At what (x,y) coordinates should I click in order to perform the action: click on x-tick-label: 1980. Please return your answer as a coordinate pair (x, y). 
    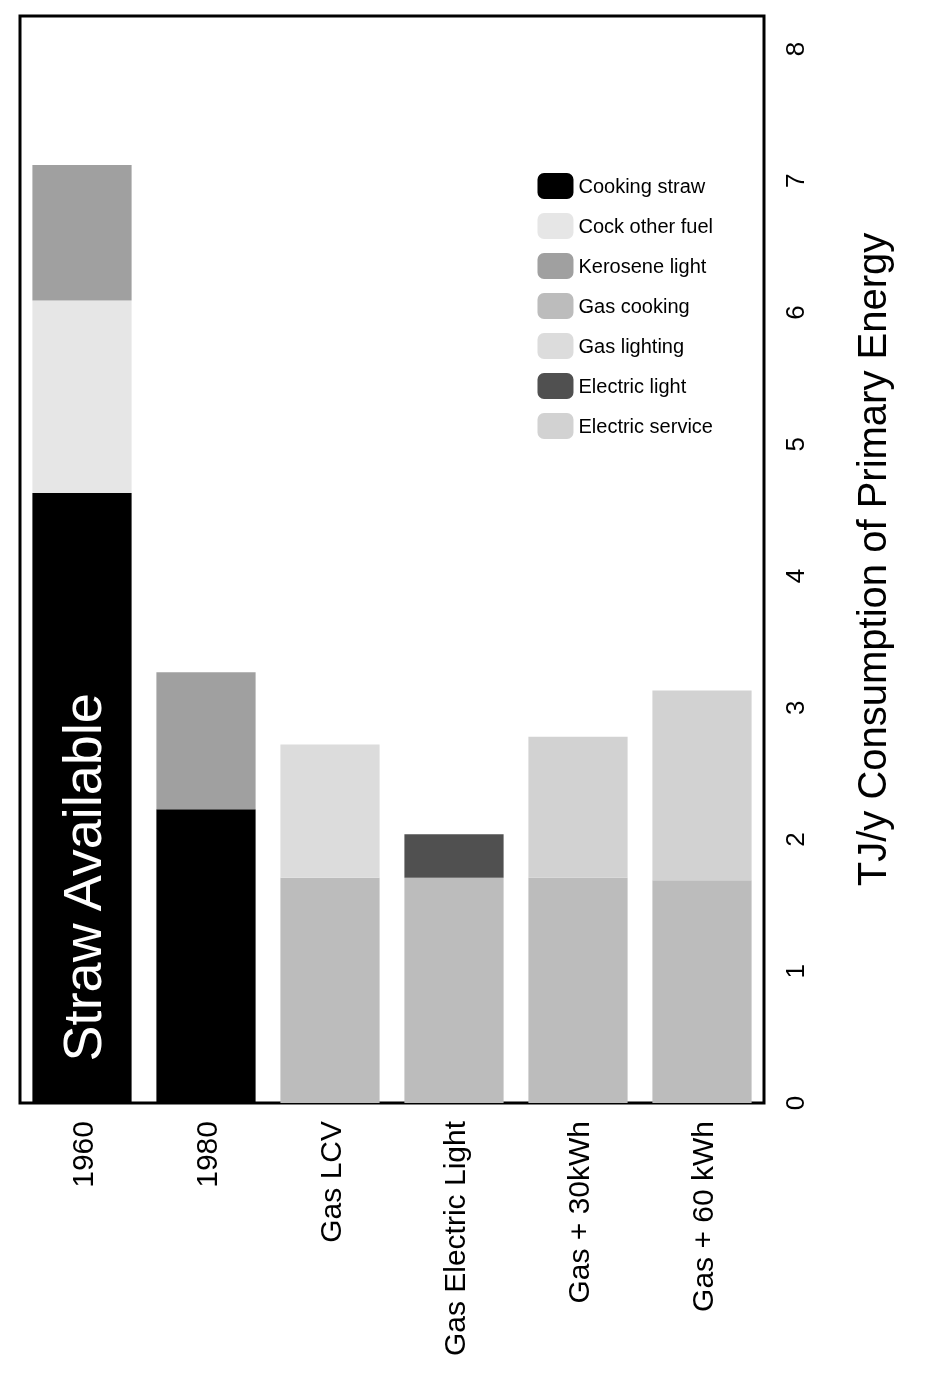
    Looking at the image, I should click on (206, 1154).